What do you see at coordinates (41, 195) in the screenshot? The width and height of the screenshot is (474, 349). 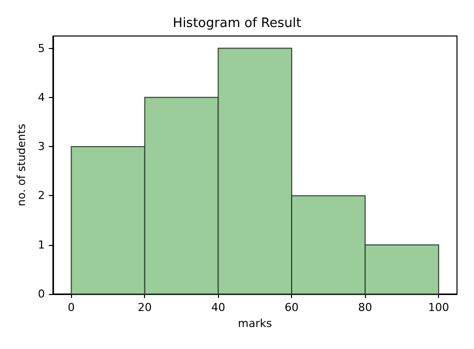 I see `y-tick-label: 2` at bounding box center [41, 195].